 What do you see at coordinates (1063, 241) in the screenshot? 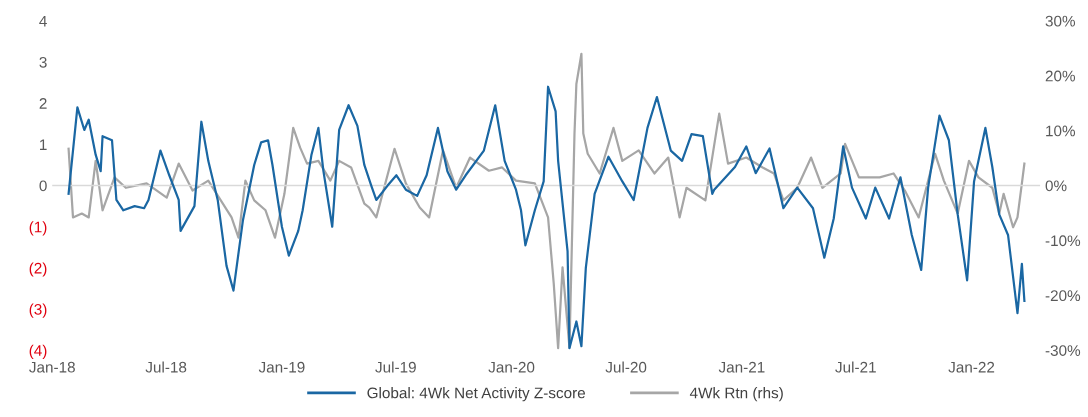
I see `y2-tick-label: -10%` at bounding box center [1063, 241].